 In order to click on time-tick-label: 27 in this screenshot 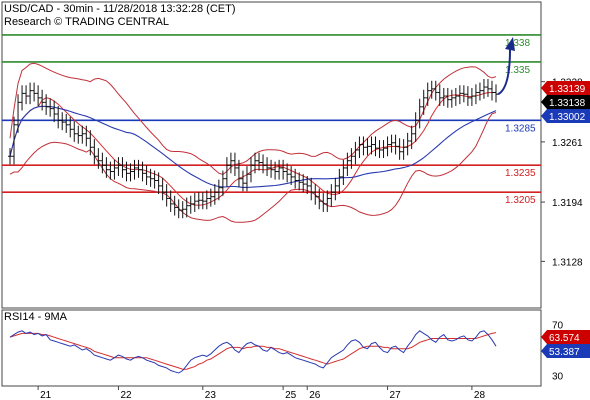, I will do `click(396, 395)`.